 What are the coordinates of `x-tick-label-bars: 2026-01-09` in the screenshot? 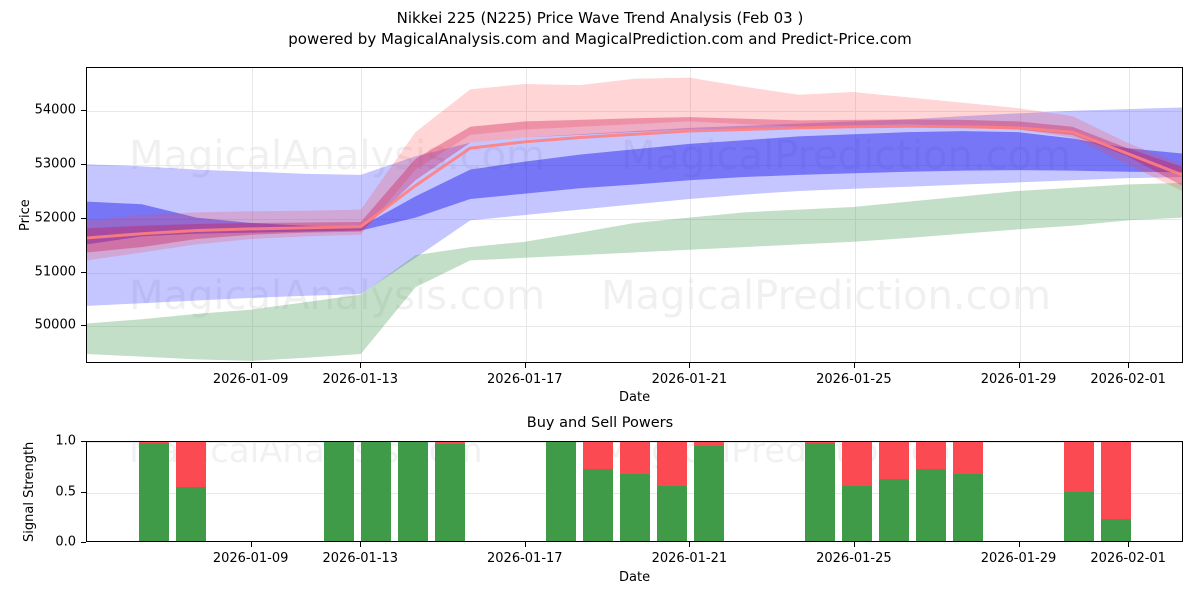 It's located at (250, 558).